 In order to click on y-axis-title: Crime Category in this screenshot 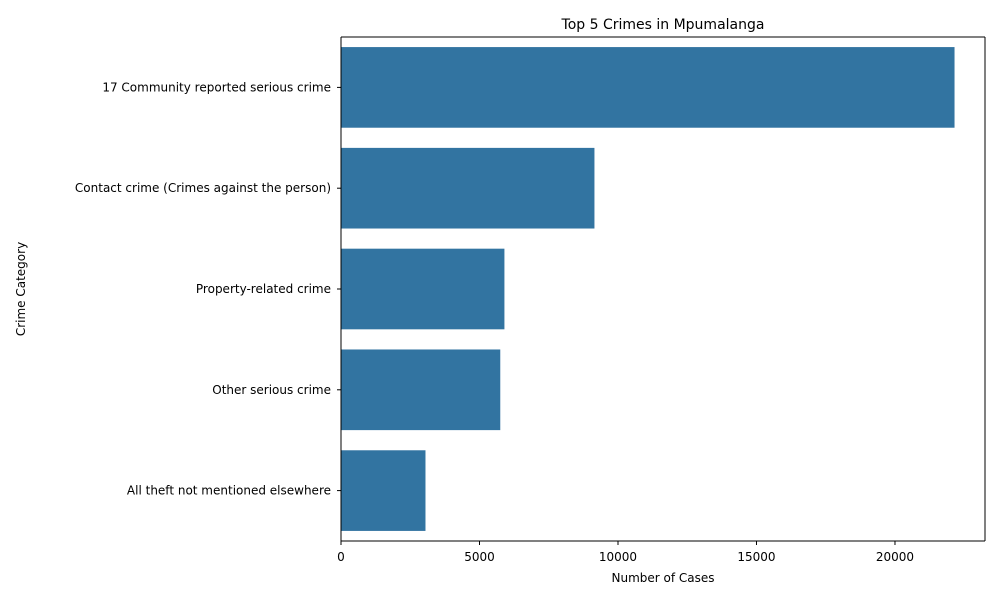, I will do `click(21, 289)`.